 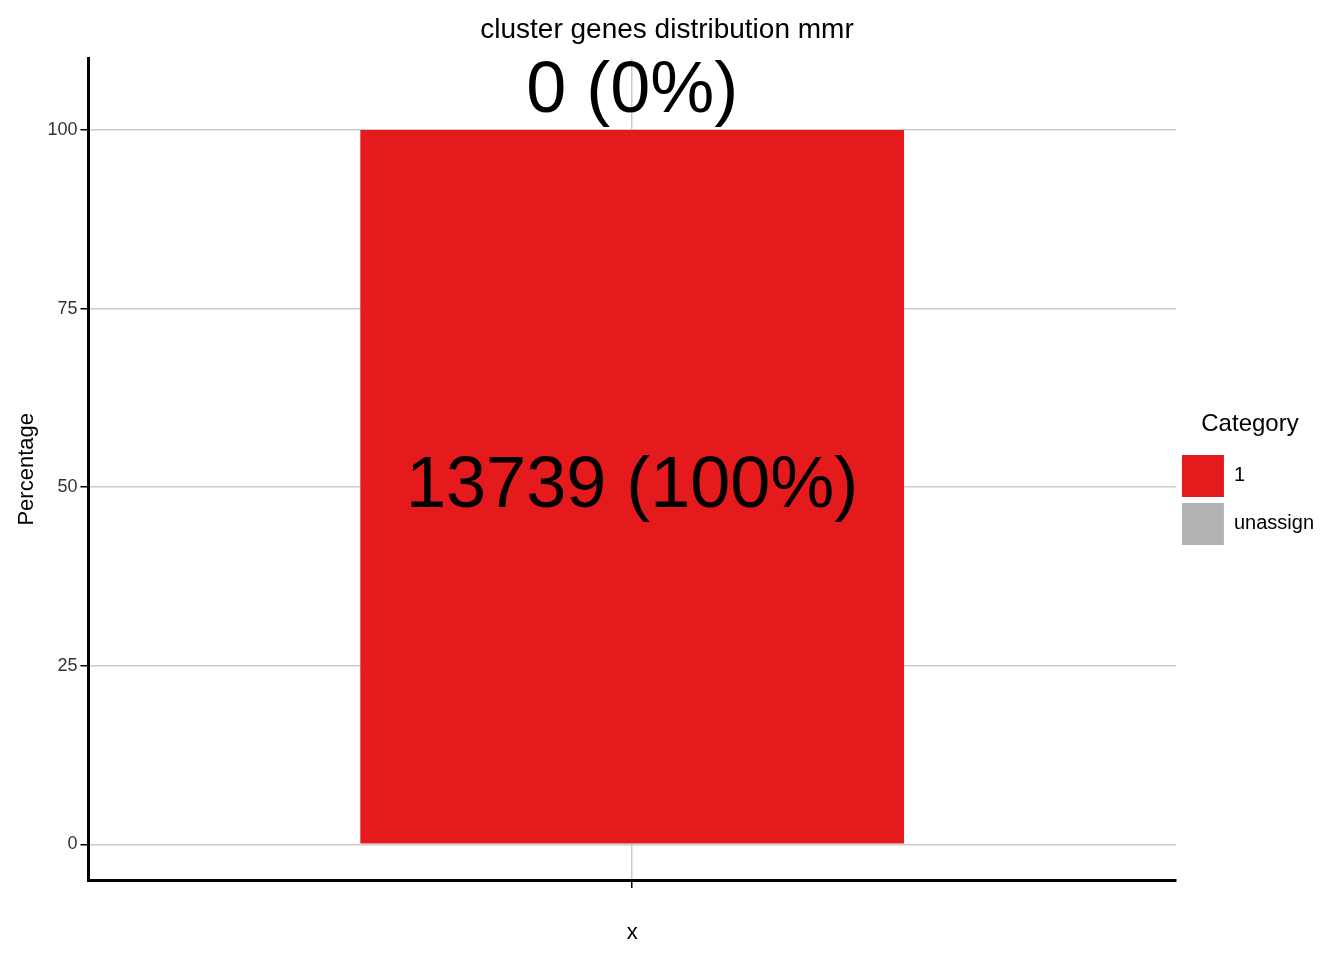 I want to click on data-label: 0 (0%), so click(x=632, y=86).